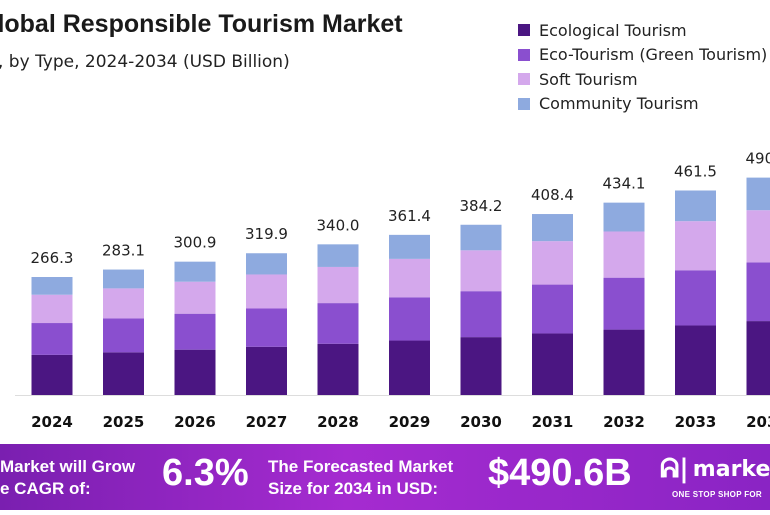 The height and width of the screenshot is (515, 770). What do you see at coordinates (717, 494) in the screenshot?
I see `logo-tagline: ONE STOP SHOP FOR` at bounding box center [717, 494].